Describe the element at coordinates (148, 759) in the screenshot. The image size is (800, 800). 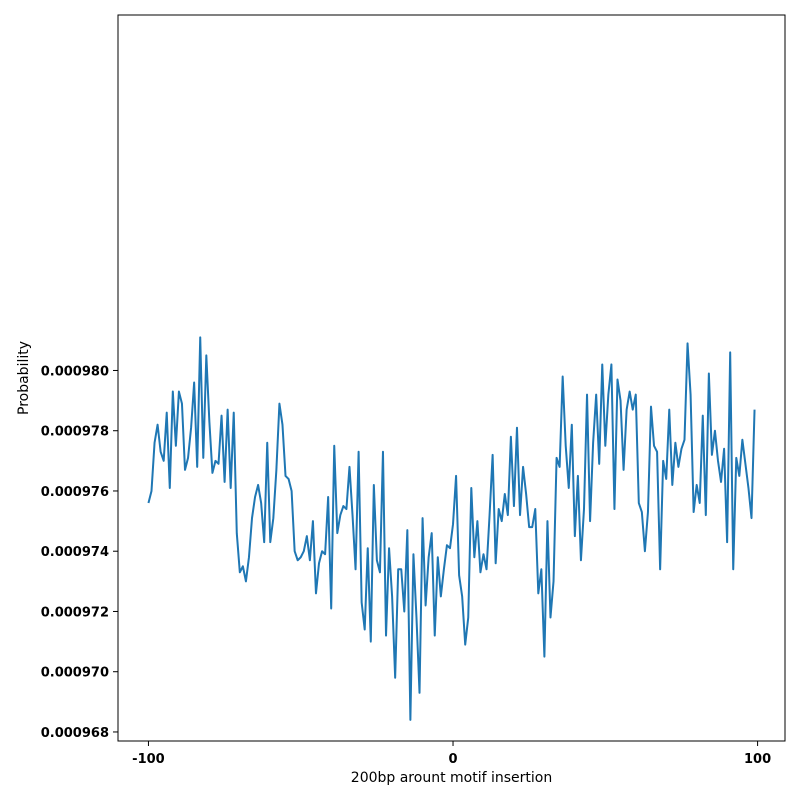
I see `x-tick-label: -100` at that location.